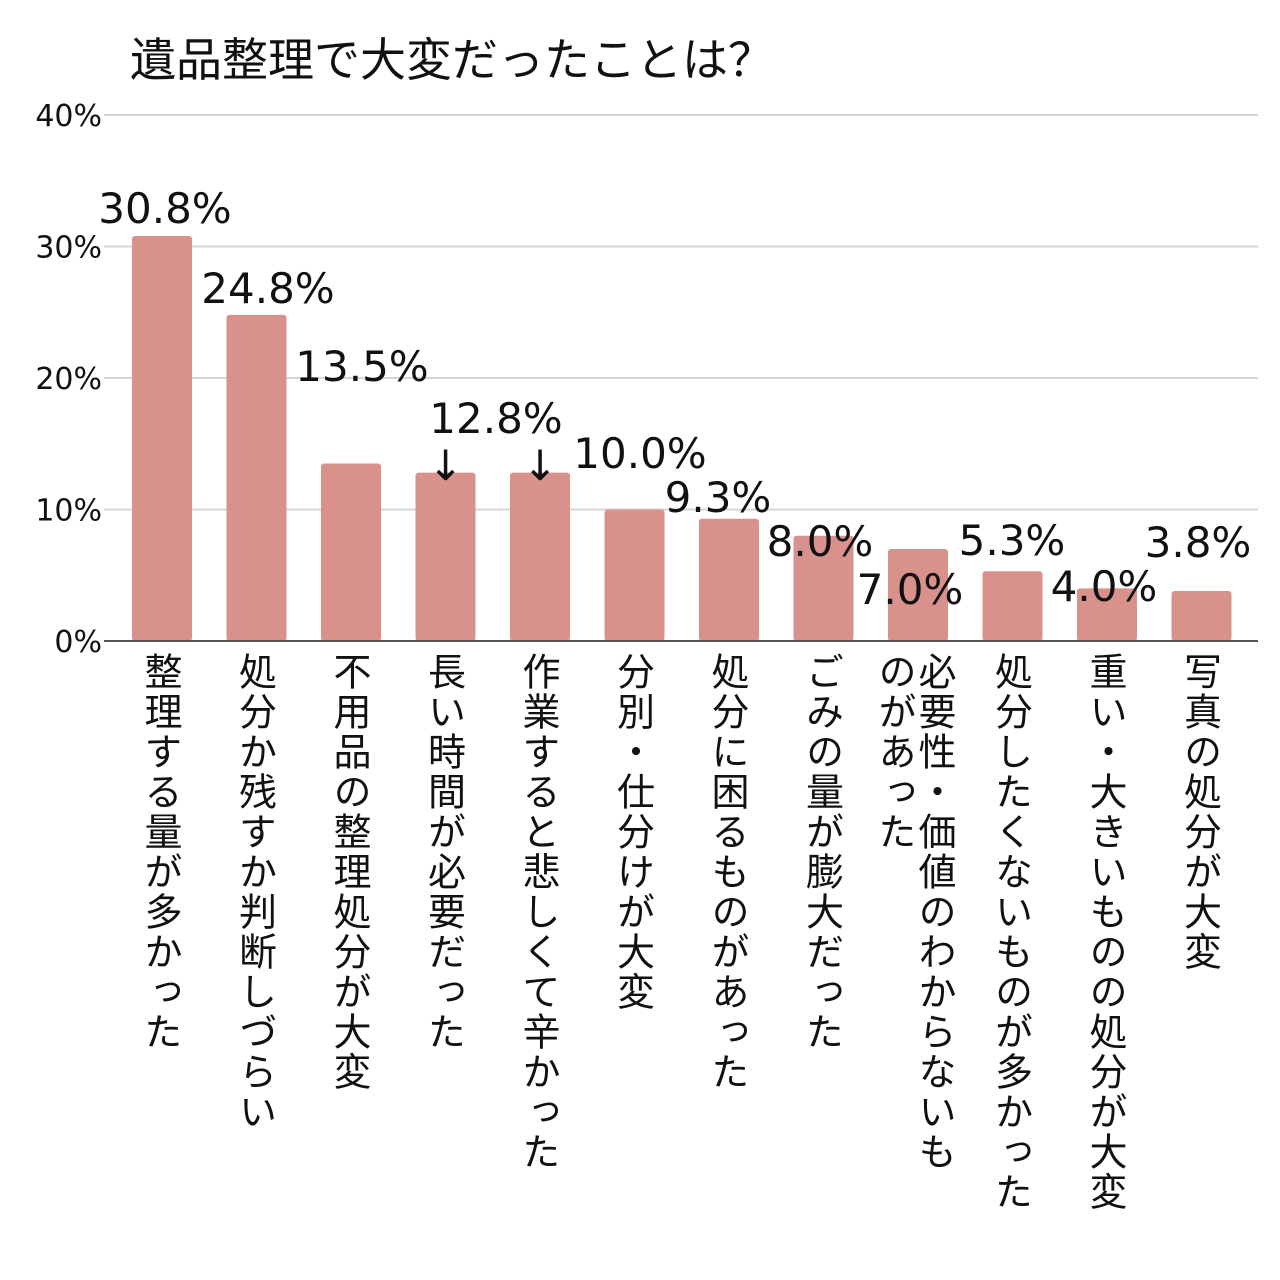 This screenshot has width=1280, height=1280. What do you see at coordinates (1012, 540) in the screenshot?
I see `data-label: 5.3%` at bounding box center [1012, 540].